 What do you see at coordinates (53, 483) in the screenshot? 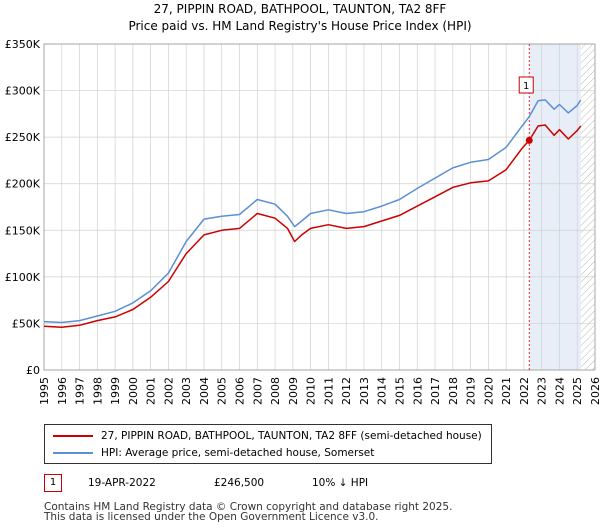
I see `annotation-badge: 1` at bounding box center [53, 483].